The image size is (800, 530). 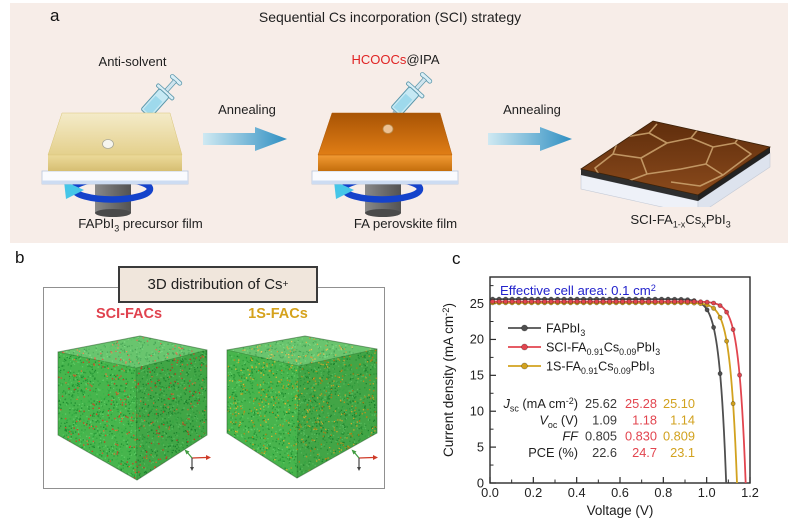 I want to click on annealed-film, so click(x=675, y=163).